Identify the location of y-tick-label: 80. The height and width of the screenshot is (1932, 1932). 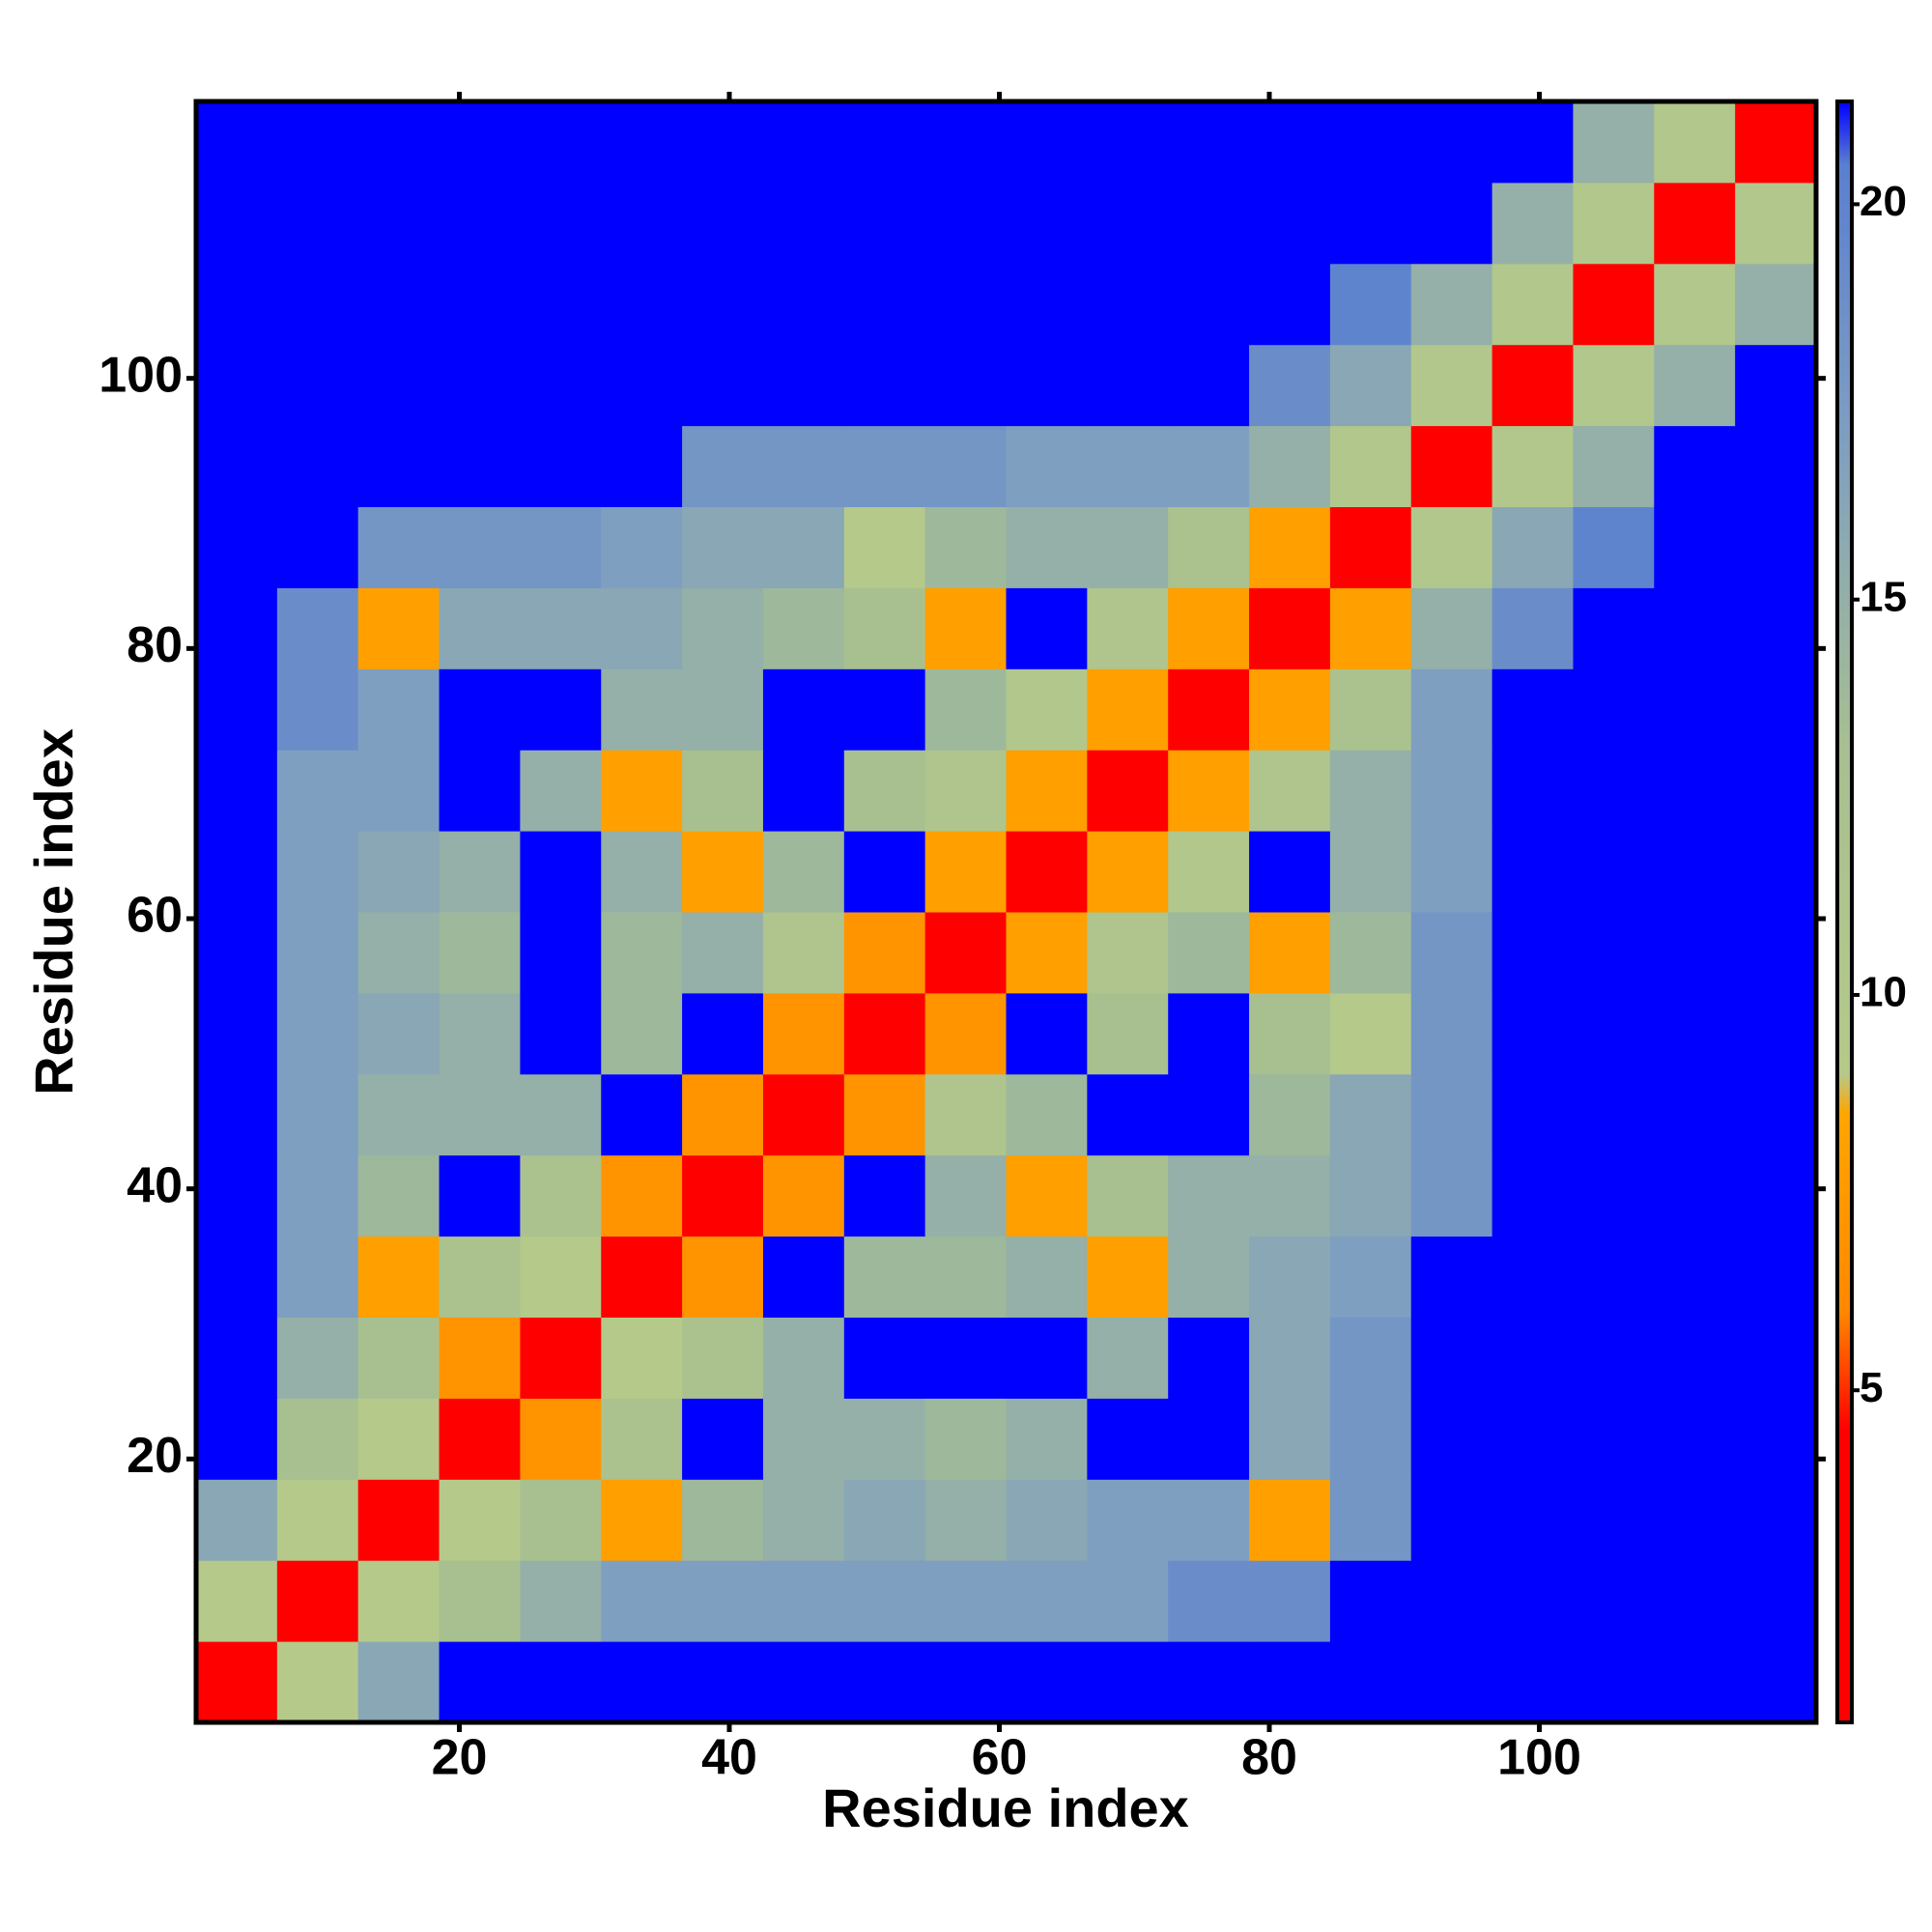
(155, 645).